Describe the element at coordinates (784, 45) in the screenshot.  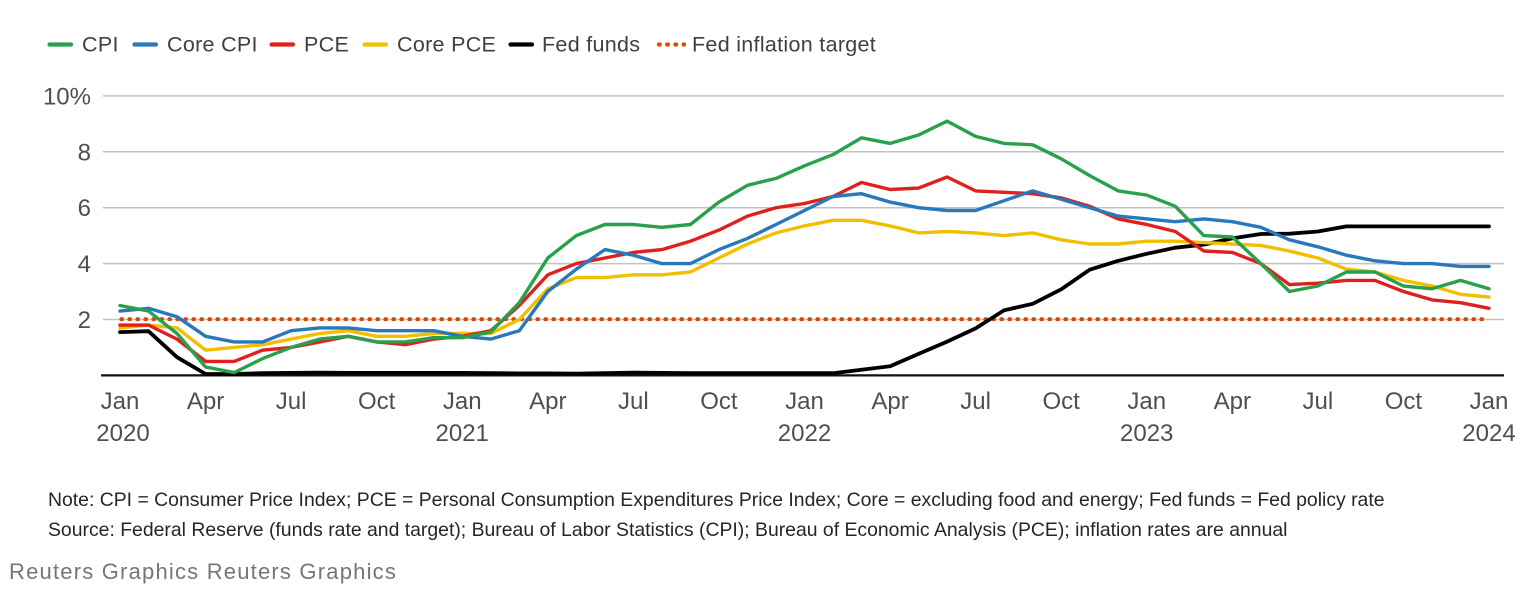
I see `svg-text: Fed inflation target` at that location.